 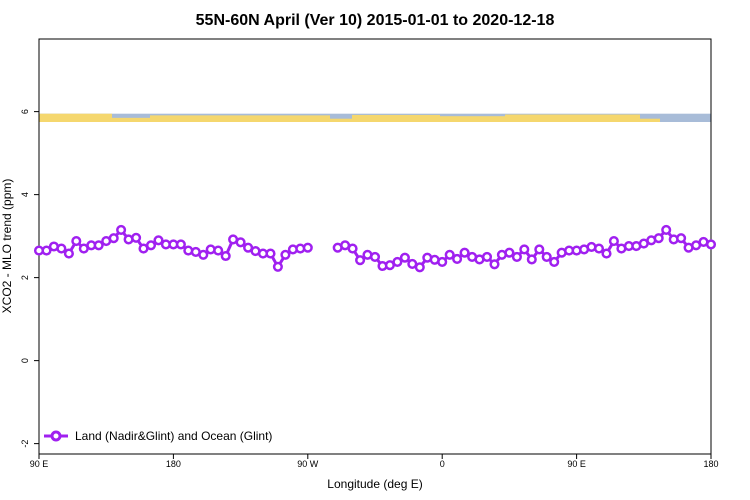 What do you see at coordinates (374, 461) in the screenshot?
I see `x-axis: 90 E 180 90 W 0 90 E 180` at bounding box center [374, 461].